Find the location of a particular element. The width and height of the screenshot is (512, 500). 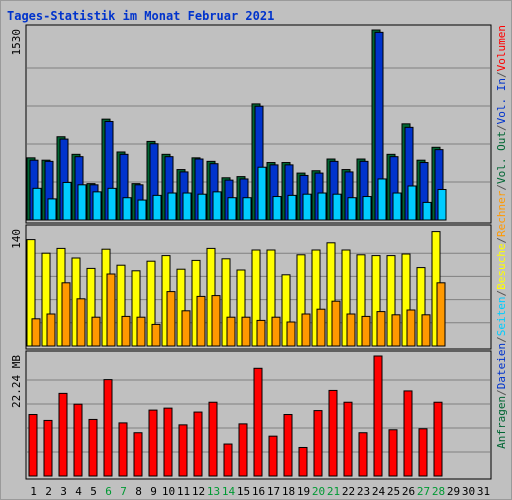

x-tick-label: 27 is located at coordinates (423, 491).